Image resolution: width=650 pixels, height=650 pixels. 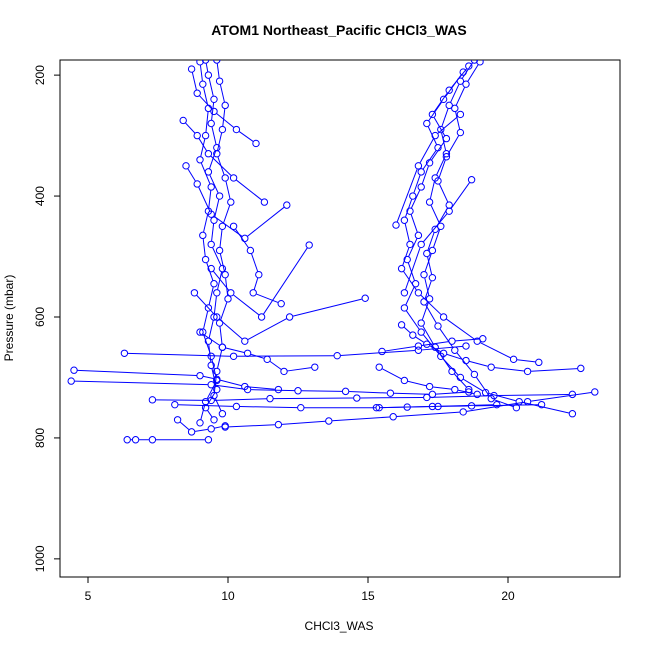 I want to click on y-tick-label: 1000, so click(x=40, y=558).